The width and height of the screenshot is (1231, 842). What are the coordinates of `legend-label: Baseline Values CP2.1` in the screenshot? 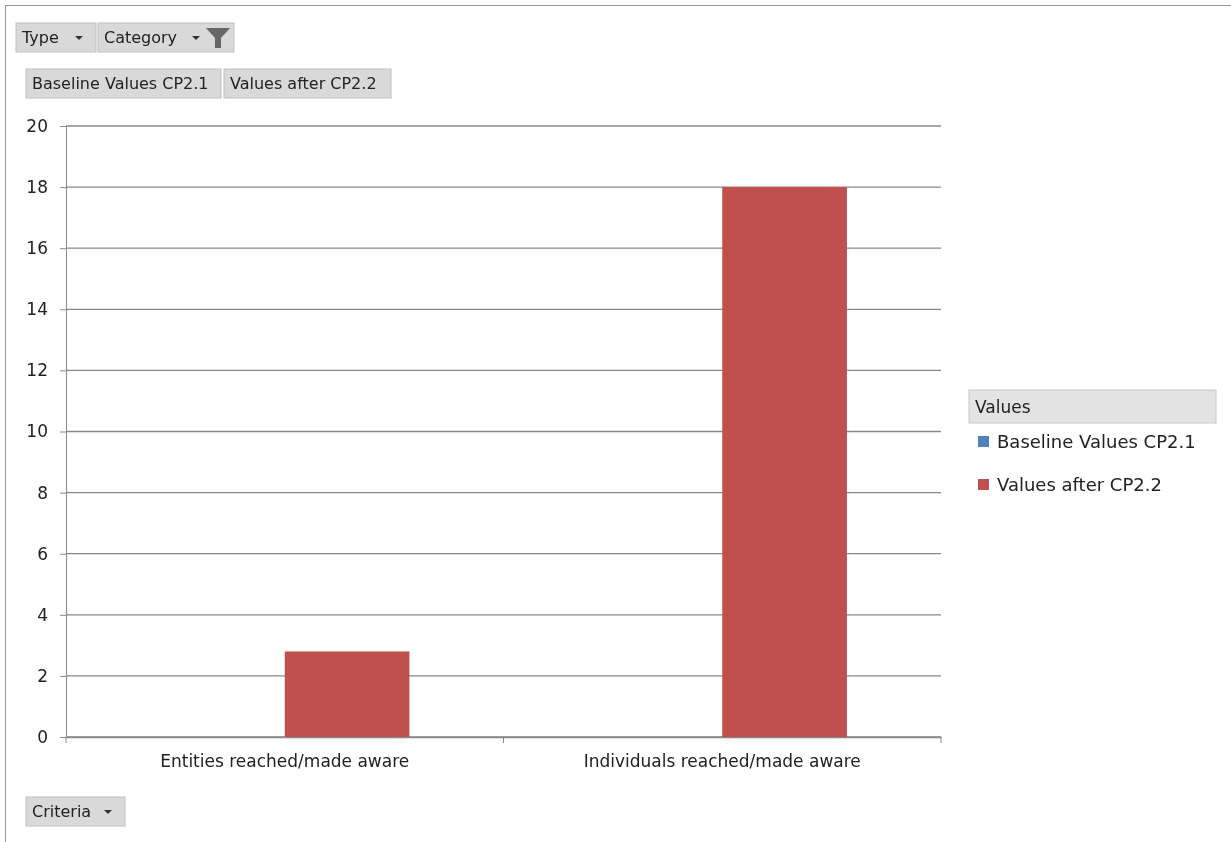 It's located at (1096, 441).